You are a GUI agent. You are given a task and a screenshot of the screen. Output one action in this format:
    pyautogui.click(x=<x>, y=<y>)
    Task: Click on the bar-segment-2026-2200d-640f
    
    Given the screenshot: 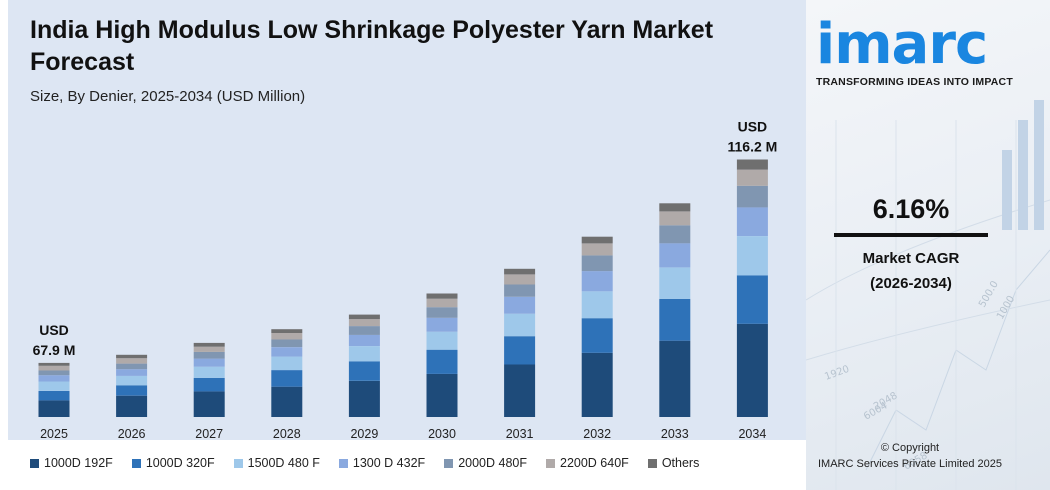 What is the action you would take?
    pyautogui.click(x=132, y=361)
    